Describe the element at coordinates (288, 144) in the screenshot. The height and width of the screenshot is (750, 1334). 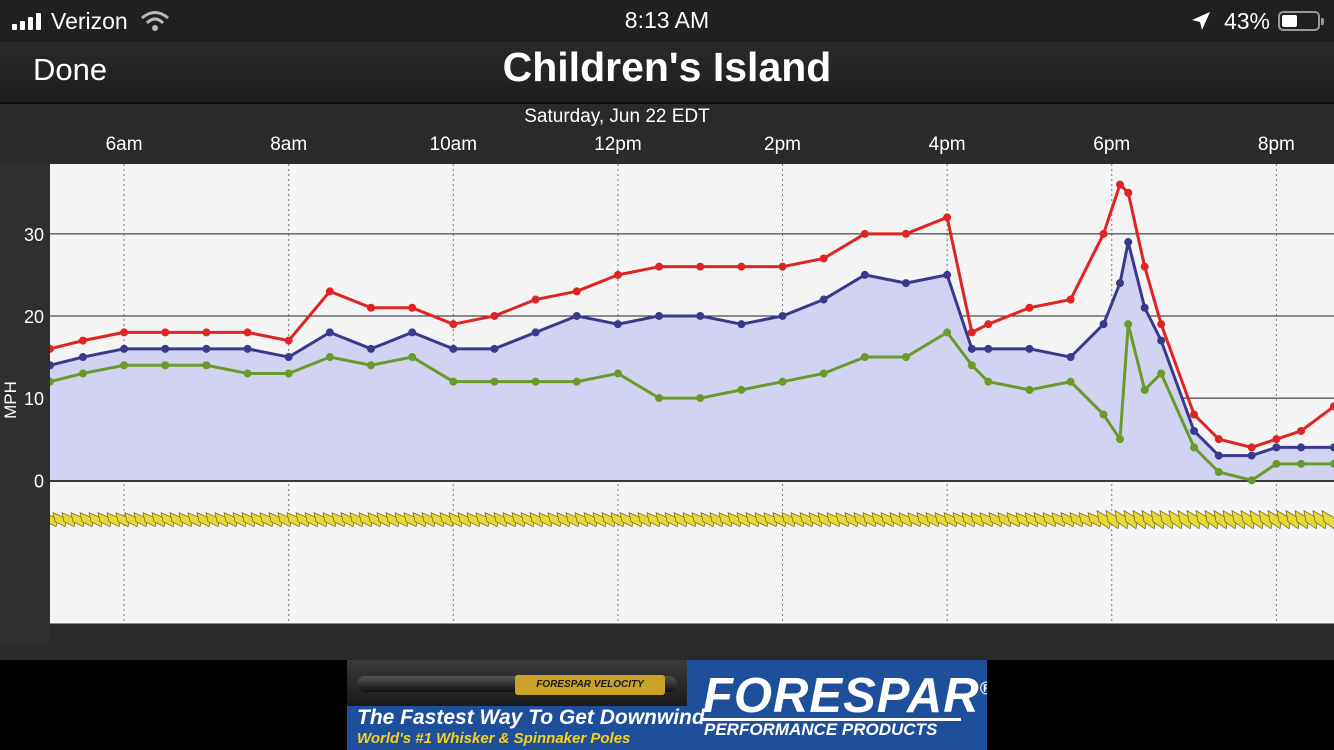
I see `x-tick-label: 8am` at that location.